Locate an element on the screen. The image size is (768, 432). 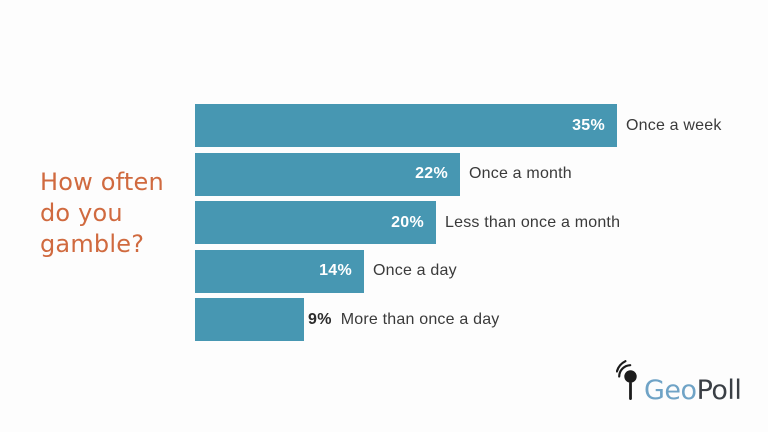
chart-title: How often do you gamble? is located at coordinates (102, 213).